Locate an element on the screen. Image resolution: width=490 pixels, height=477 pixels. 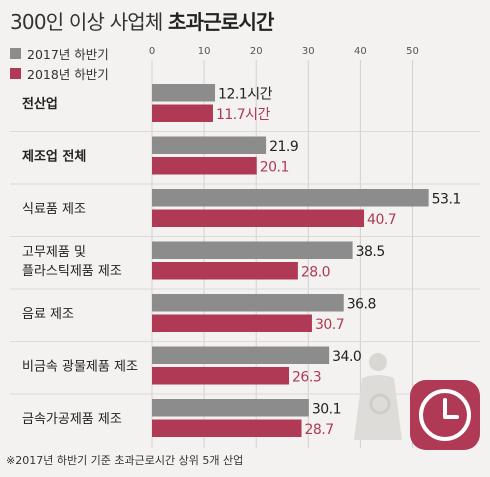
x-tick-label-10: 10 is located at coordinates (204, 51).